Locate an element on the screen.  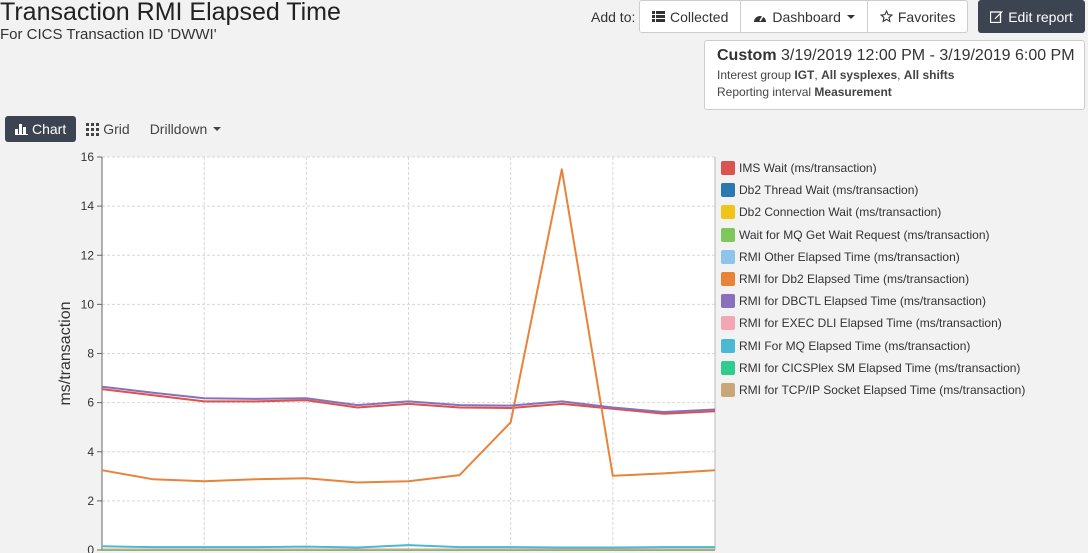
grid-view-label: Grid is located at coordinates (116, 129).